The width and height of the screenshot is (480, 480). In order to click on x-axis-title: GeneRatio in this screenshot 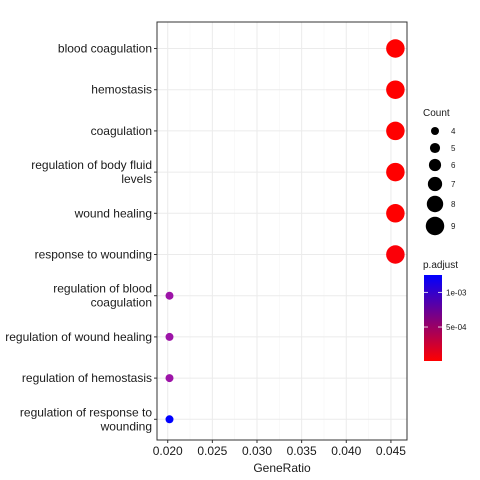, I will do `click(282, 468)`.